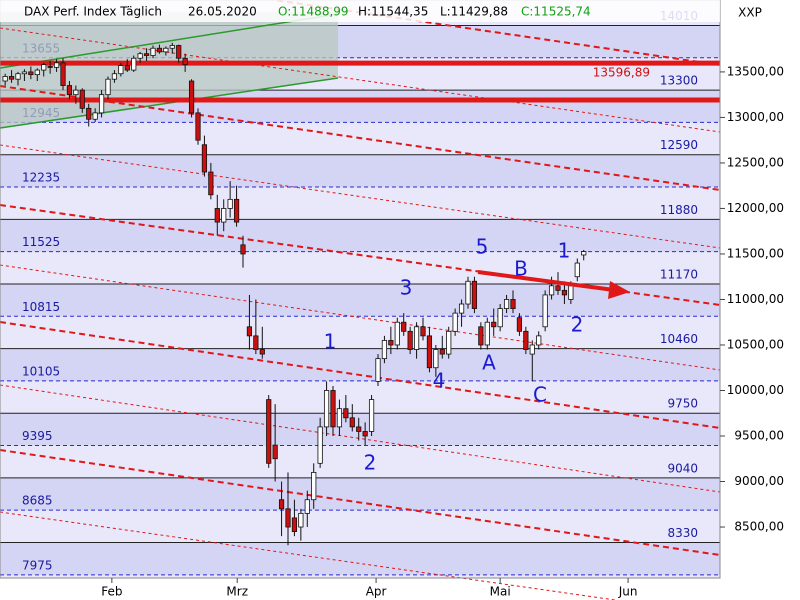 This screenshot has width=800, height=600. I want to click on wave-labels: 1 2 3 4 5 A B C 1 2, so click(454, 355).